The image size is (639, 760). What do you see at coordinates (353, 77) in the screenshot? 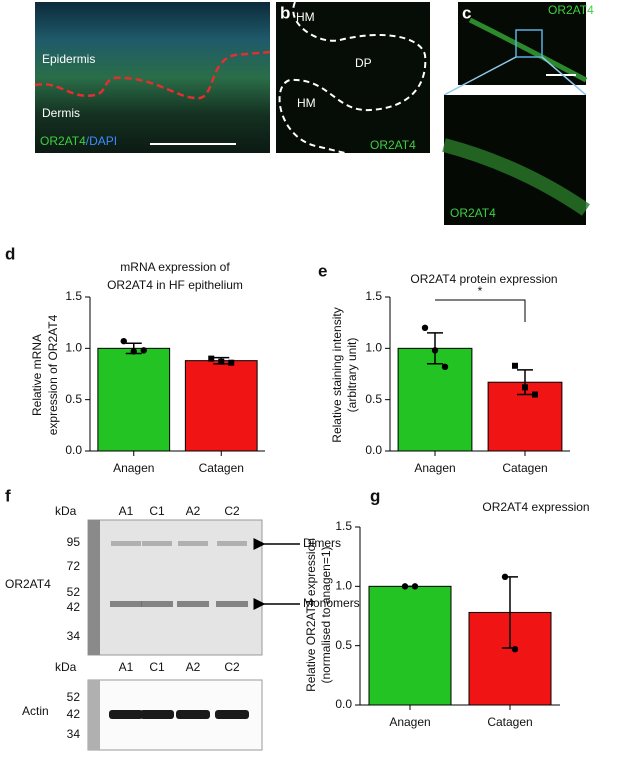
I see `micrograph-b: b HM DP HM OR2AT4` at bounding box center [353, 77].